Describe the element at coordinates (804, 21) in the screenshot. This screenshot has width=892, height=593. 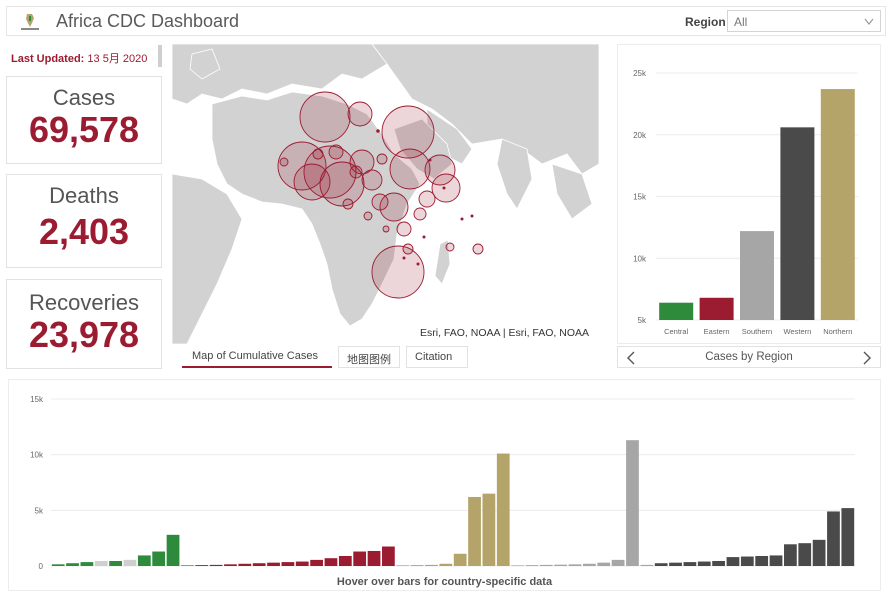
I see `region-select: All` at that location.